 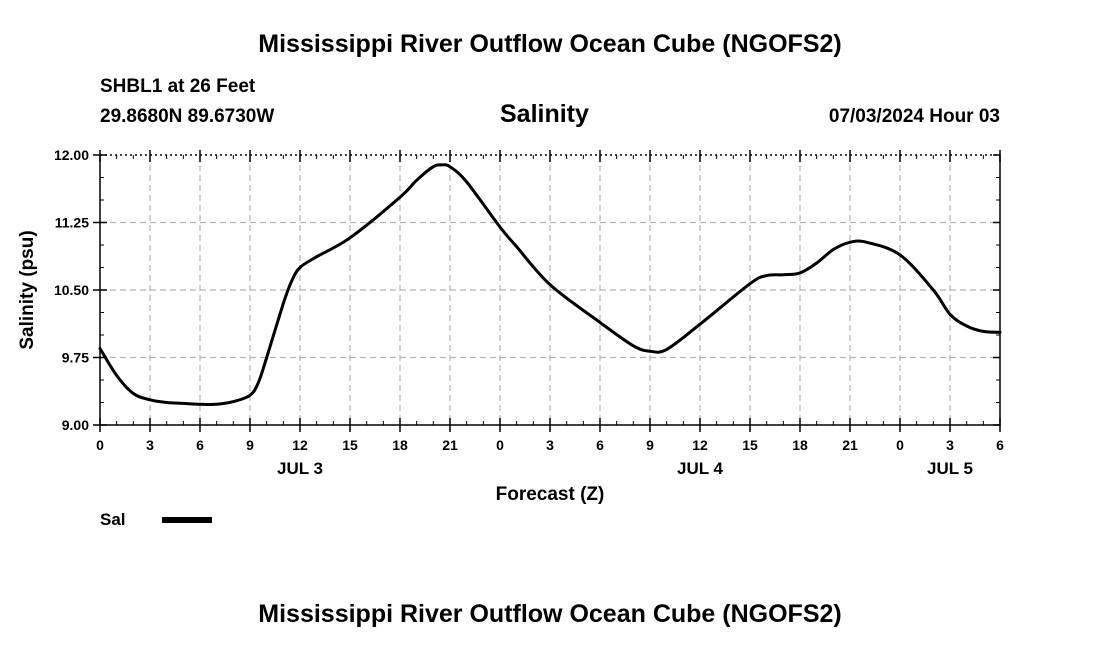 What do you see at coordinates (27, 289) in the screenshot?
I see `y-axis-label: Salinity (psu)` at bounding box center [27, 289].